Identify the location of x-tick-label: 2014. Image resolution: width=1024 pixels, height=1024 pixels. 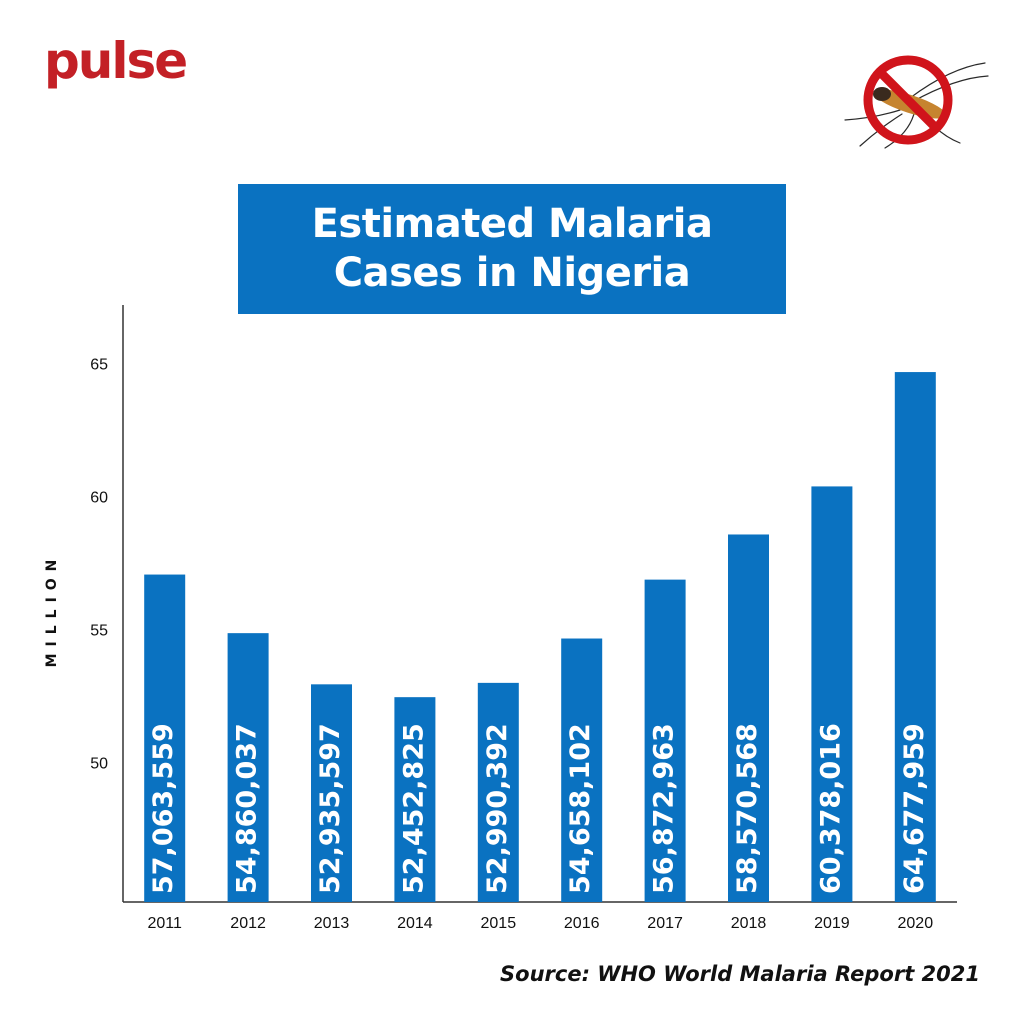
(415, 923).